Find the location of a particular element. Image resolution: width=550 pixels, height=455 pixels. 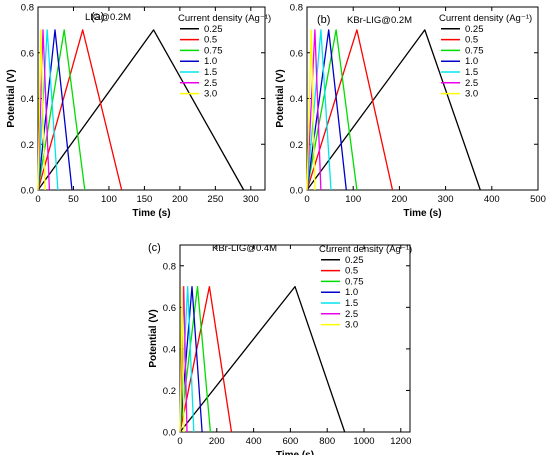

x-tick-label: 800 is located at coordinates (327, 441).